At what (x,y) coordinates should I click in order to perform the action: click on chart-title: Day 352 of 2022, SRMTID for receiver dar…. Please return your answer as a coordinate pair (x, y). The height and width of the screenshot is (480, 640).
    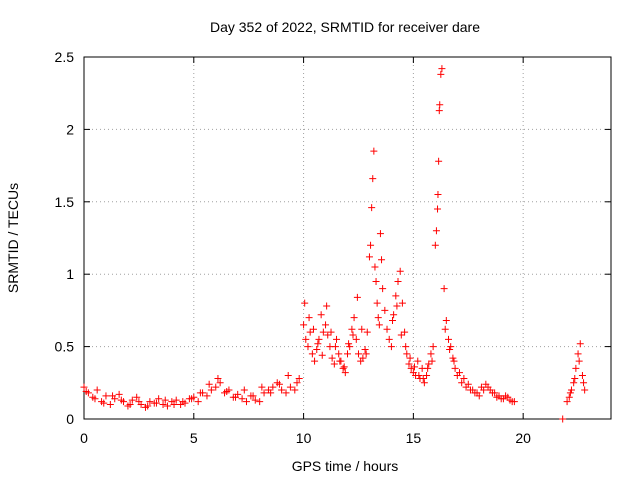
    Looking at the image, I should click on (345, 27).